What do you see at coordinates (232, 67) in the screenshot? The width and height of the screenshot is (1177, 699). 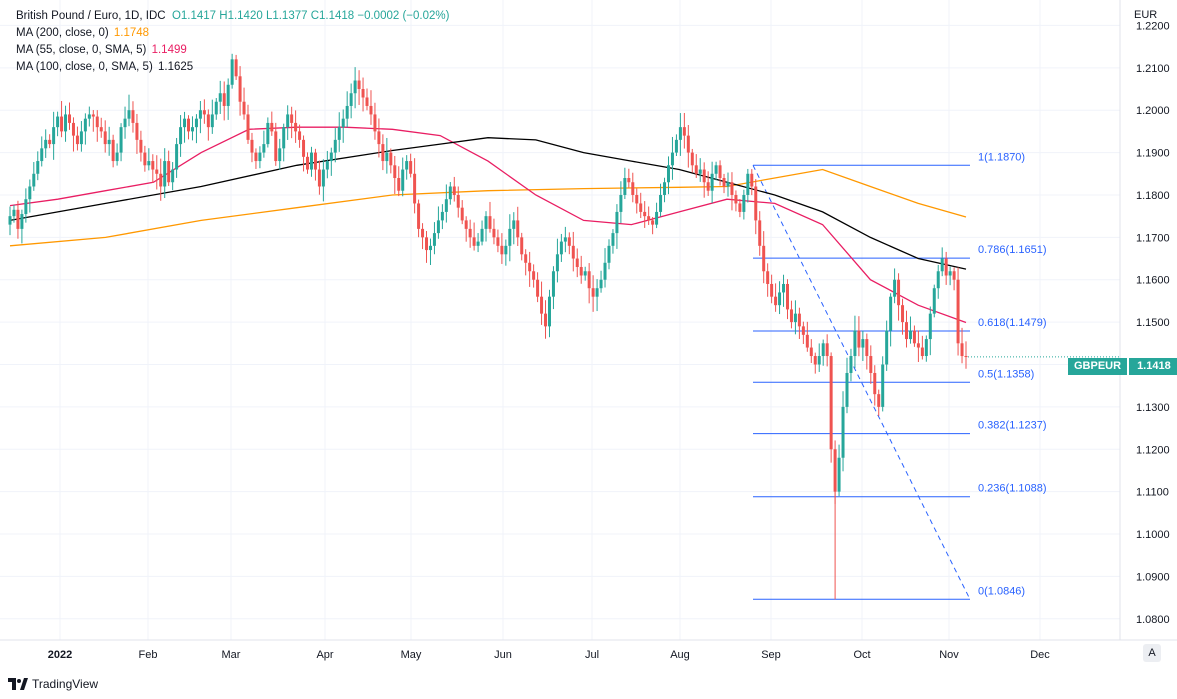 I see `legend-row-ma100: MA (100, close, 0, SMA, 5) 1.1625` at bounding box center [232, 67].